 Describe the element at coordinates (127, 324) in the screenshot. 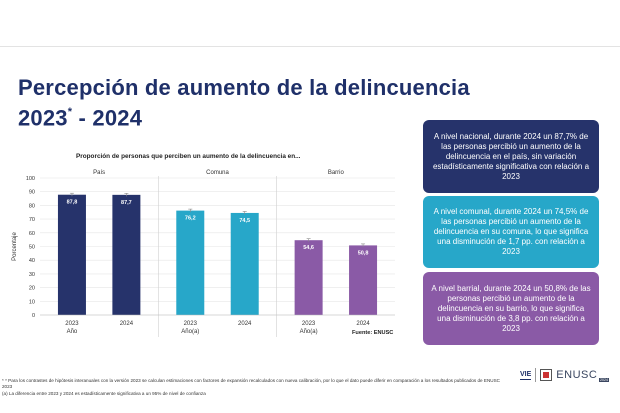

I see `x-tick-label-0-1: 2024` at that location.